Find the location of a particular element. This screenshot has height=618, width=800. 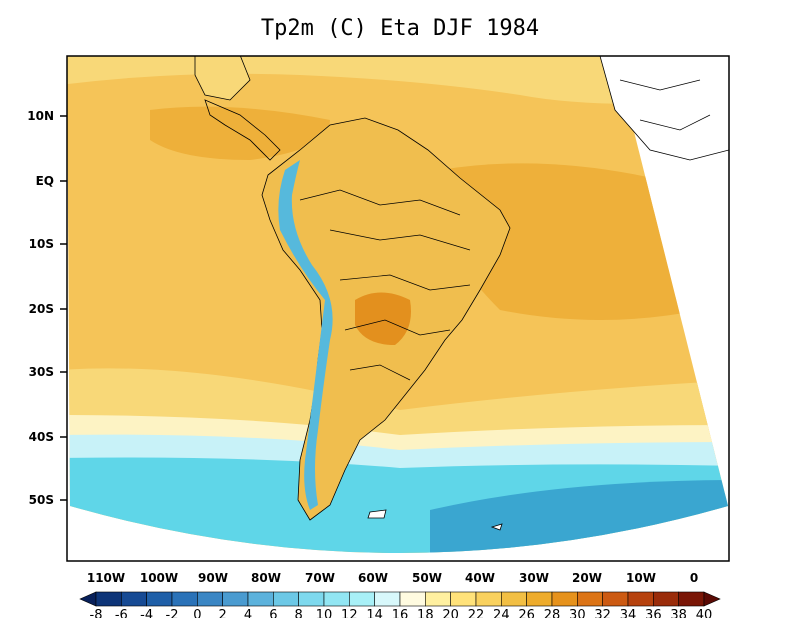

colorbar-label: 34 is located at coordinates (628, 613).